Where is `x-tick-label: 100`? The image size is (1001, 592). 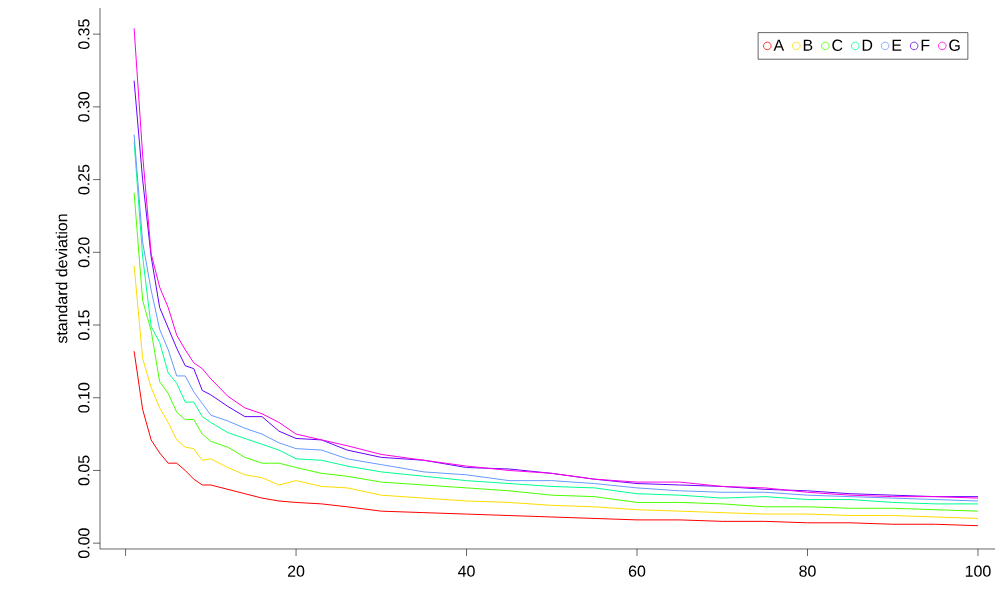
x-tick-label: 100 is located at coordinates (978, 571).